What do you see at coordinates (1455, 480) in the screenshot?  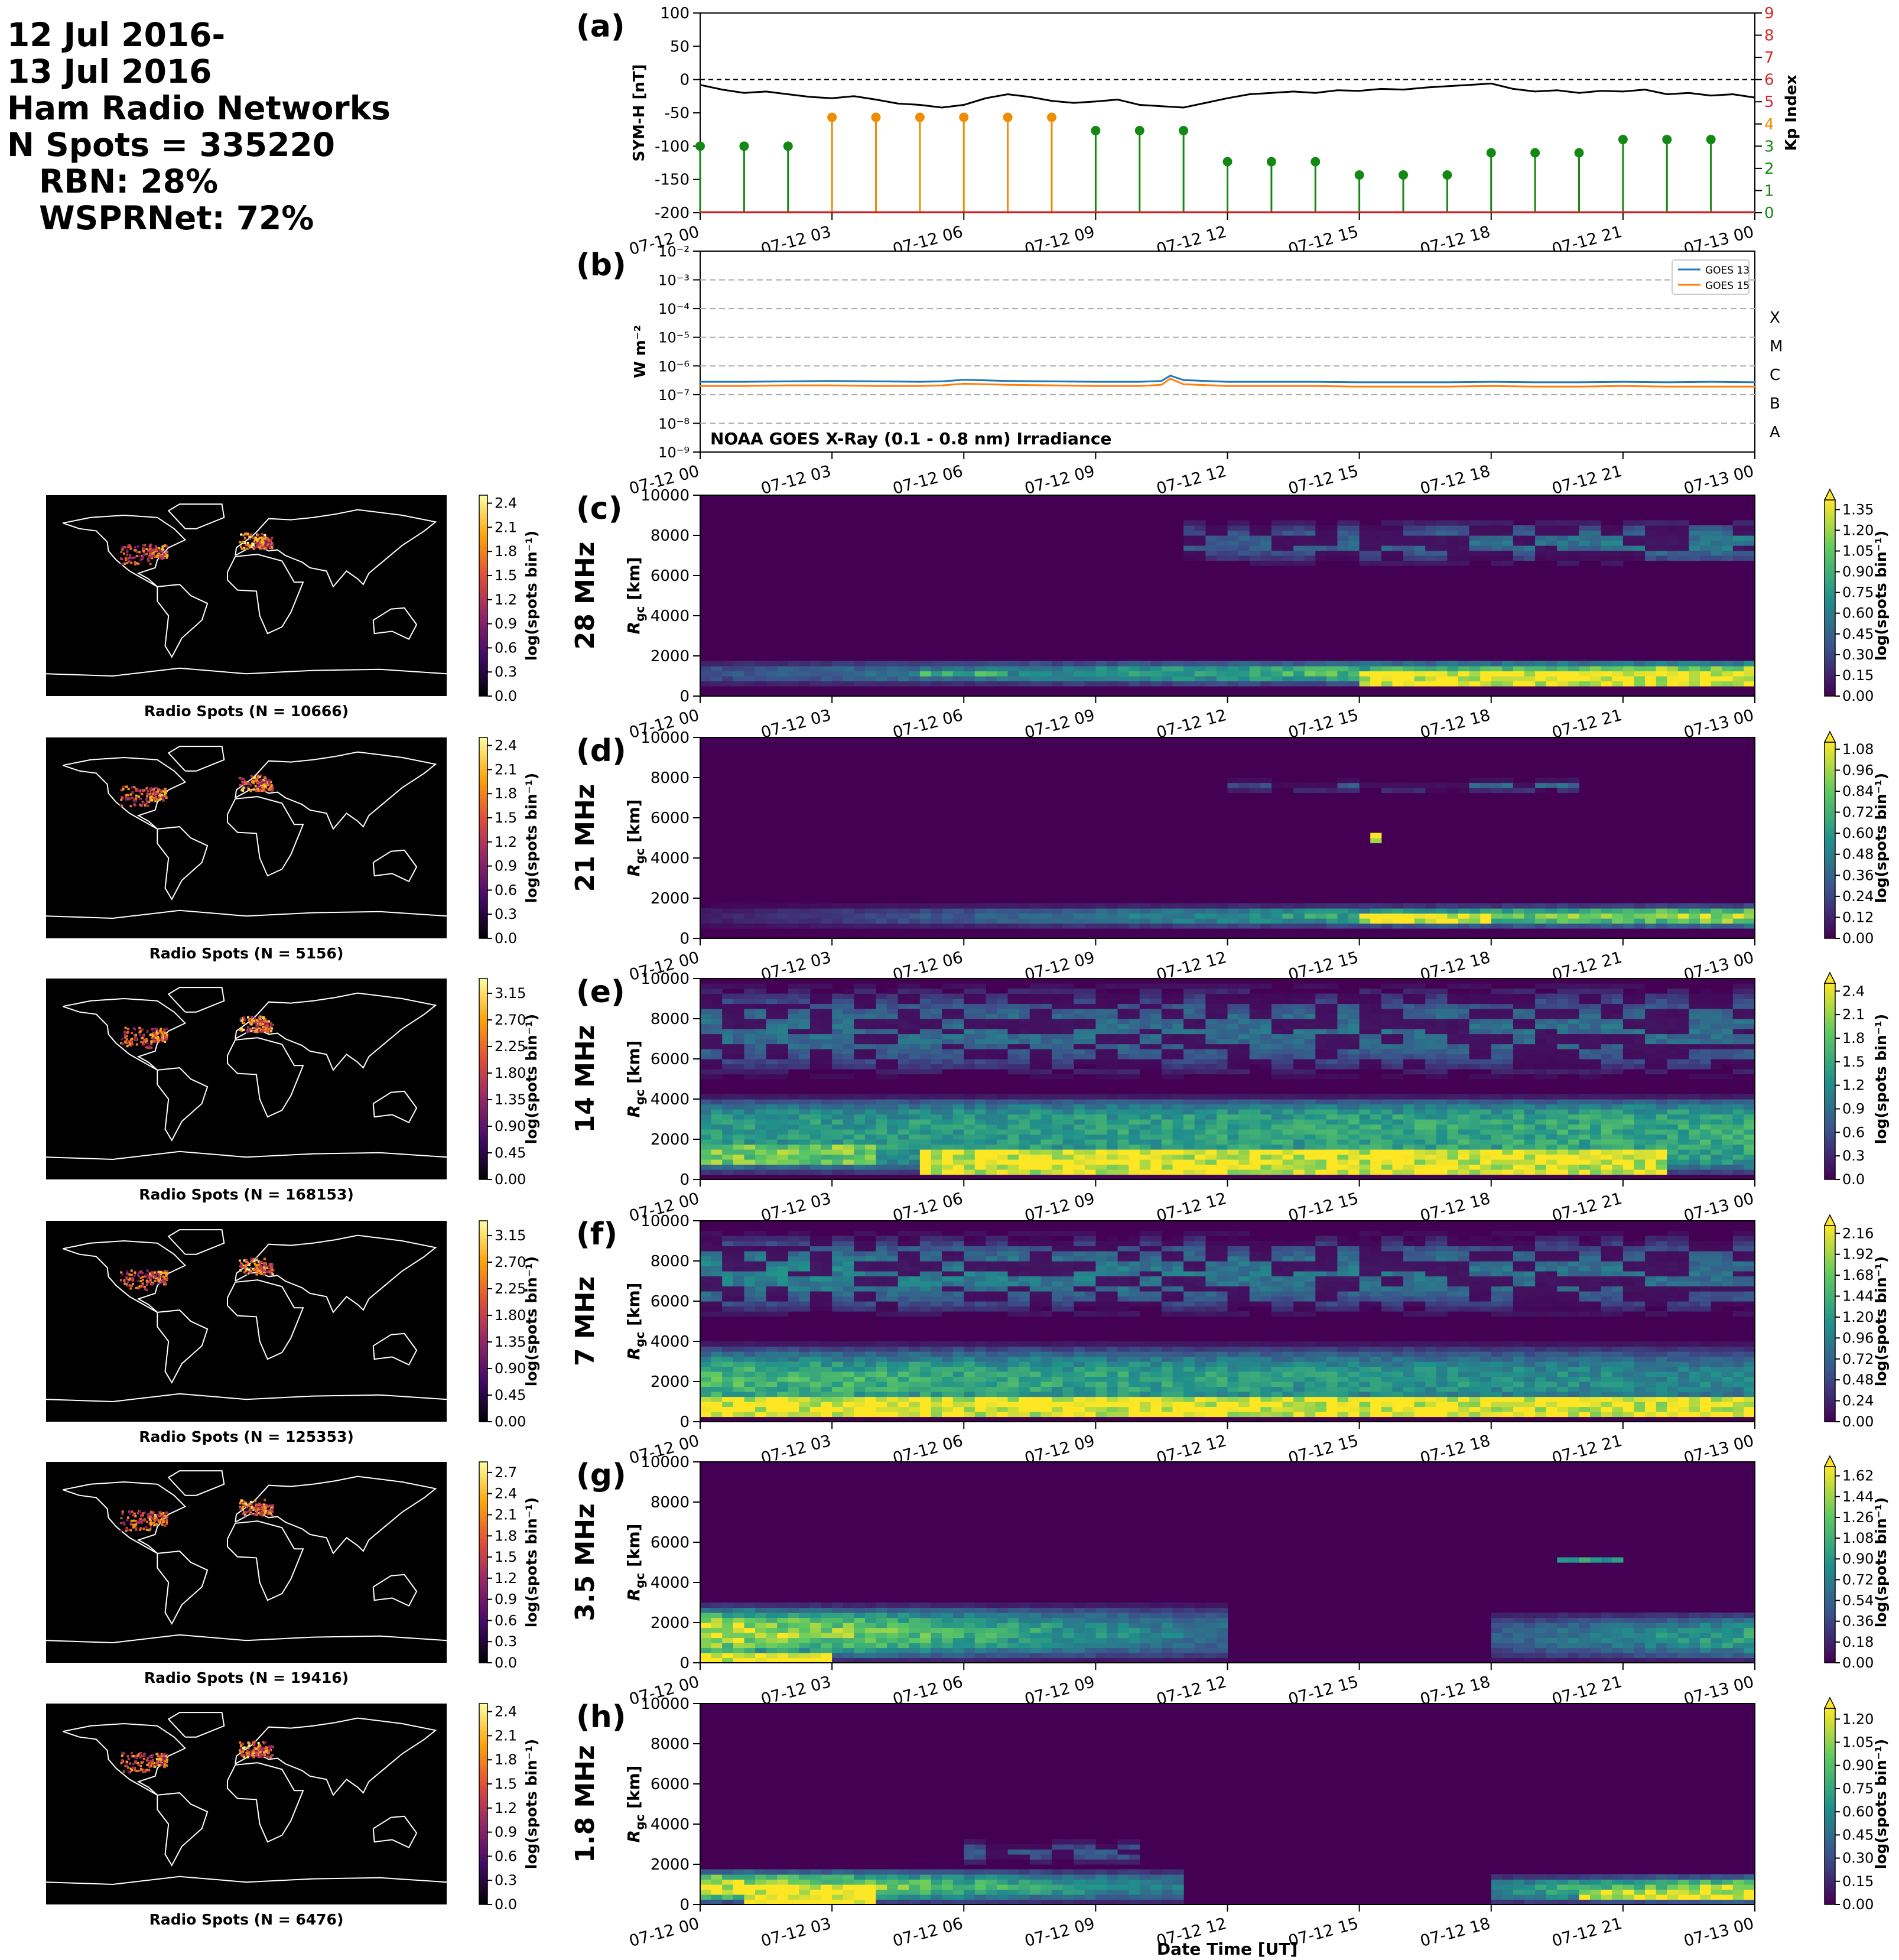 I see `x-tick-label: 07-12 18` at bounding box center [1455, 480].